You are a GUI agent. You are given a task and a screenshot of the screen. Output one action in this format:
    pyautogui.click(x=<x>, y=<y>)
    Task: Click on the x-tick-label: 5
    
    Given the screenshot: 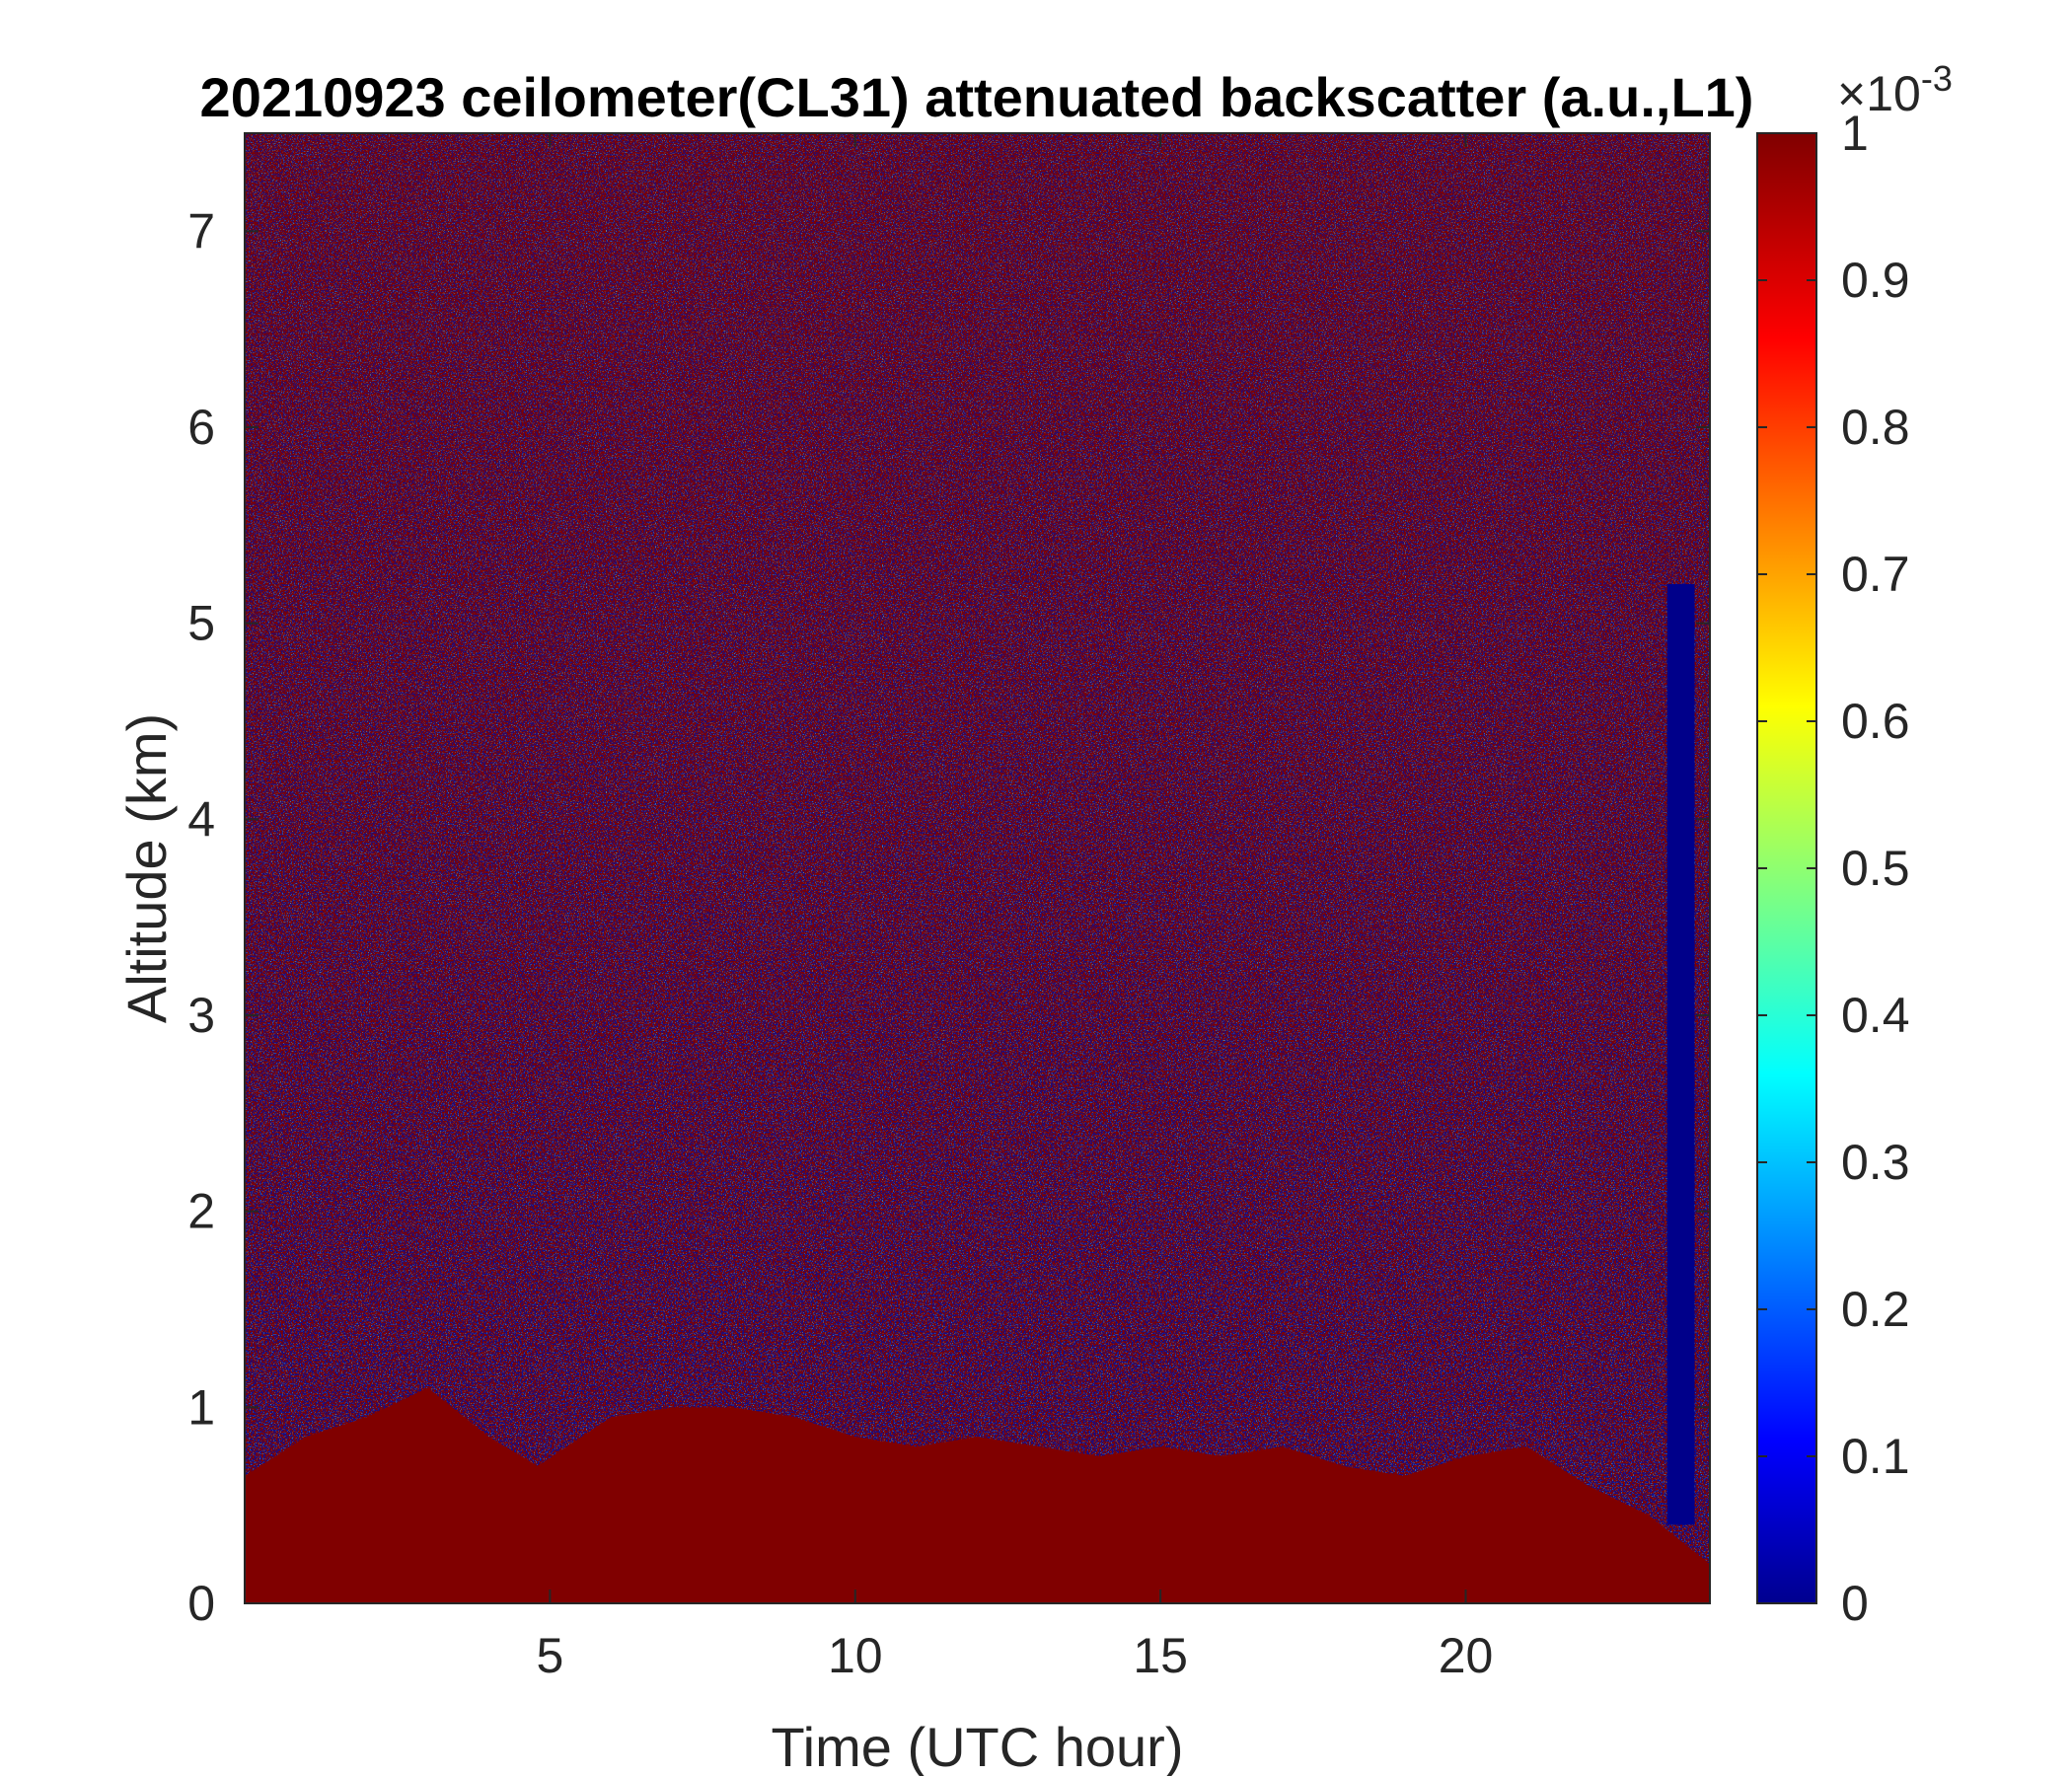 What is the action you would take?
    pyautogui.click(x=550, y=1655)
    